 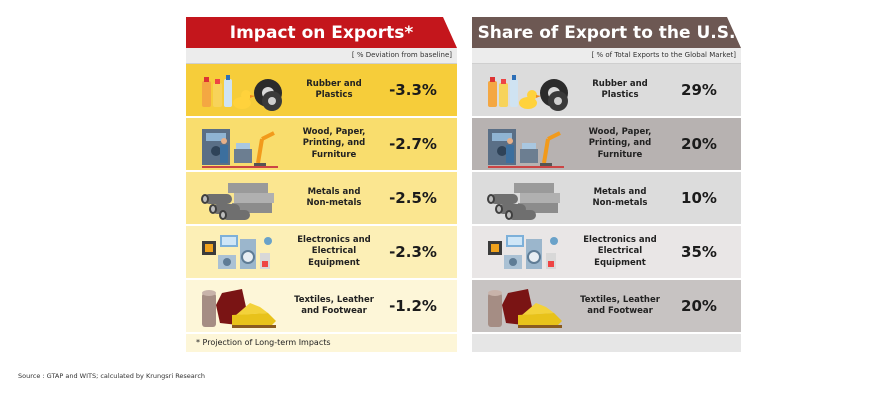 I want to click on value-label: 10%, so click(x=699, y=198).